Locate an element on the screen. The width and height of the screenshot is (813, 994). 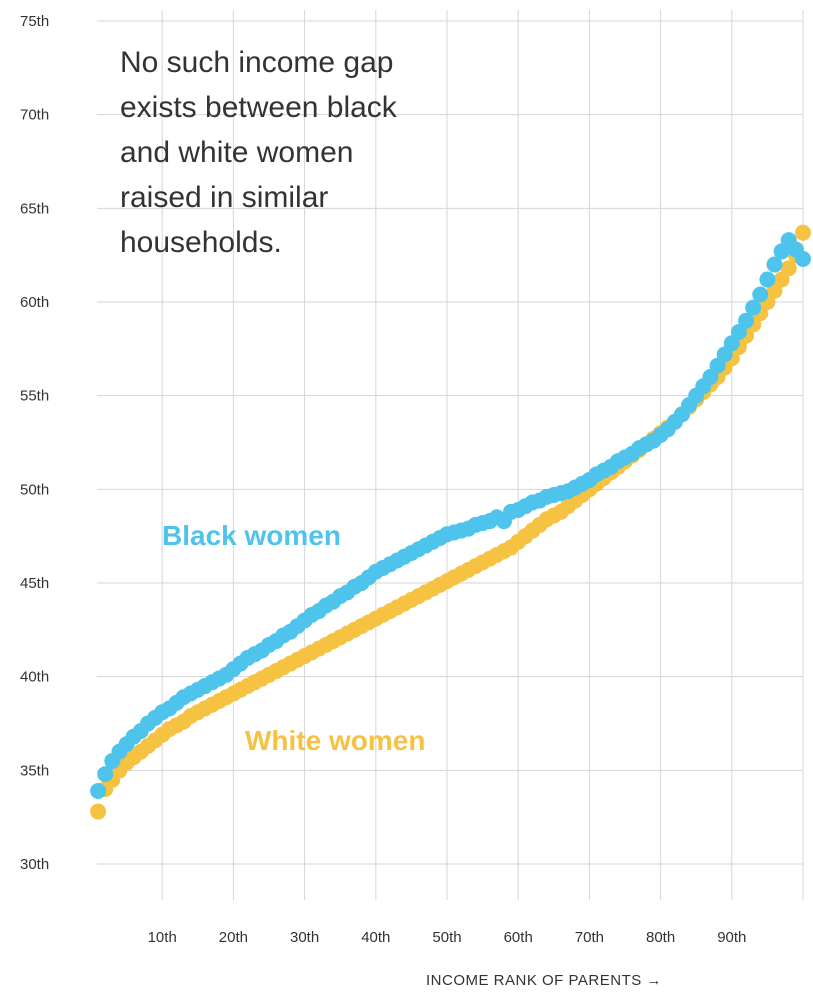
annotation-line: No such income gap is located at coordinates (257, 62).